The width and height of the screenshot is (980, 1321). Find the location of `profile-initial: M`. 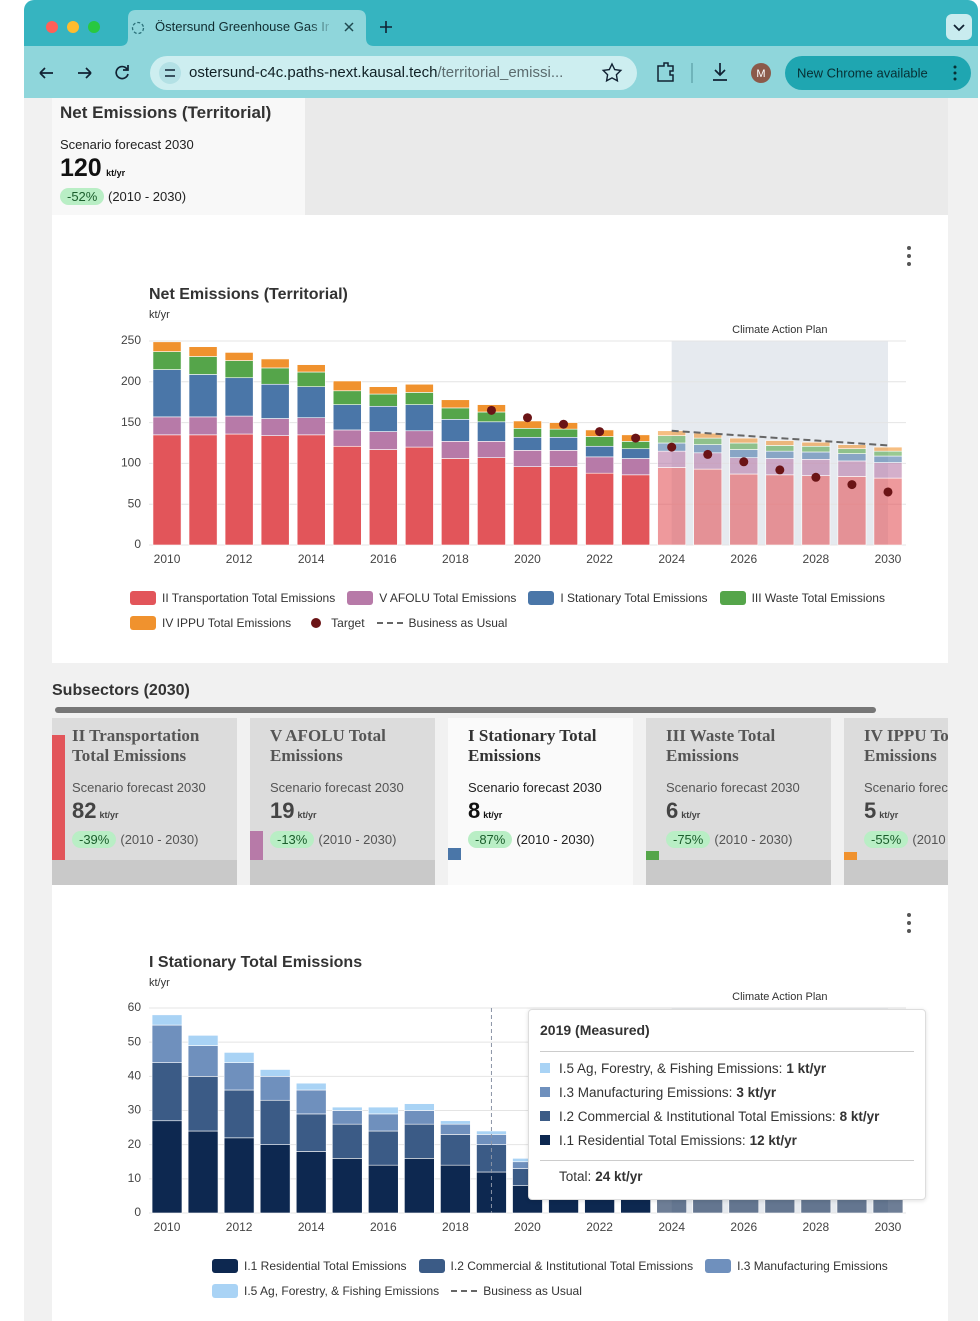

profile-initial: M is located at coordinates (760, 74).